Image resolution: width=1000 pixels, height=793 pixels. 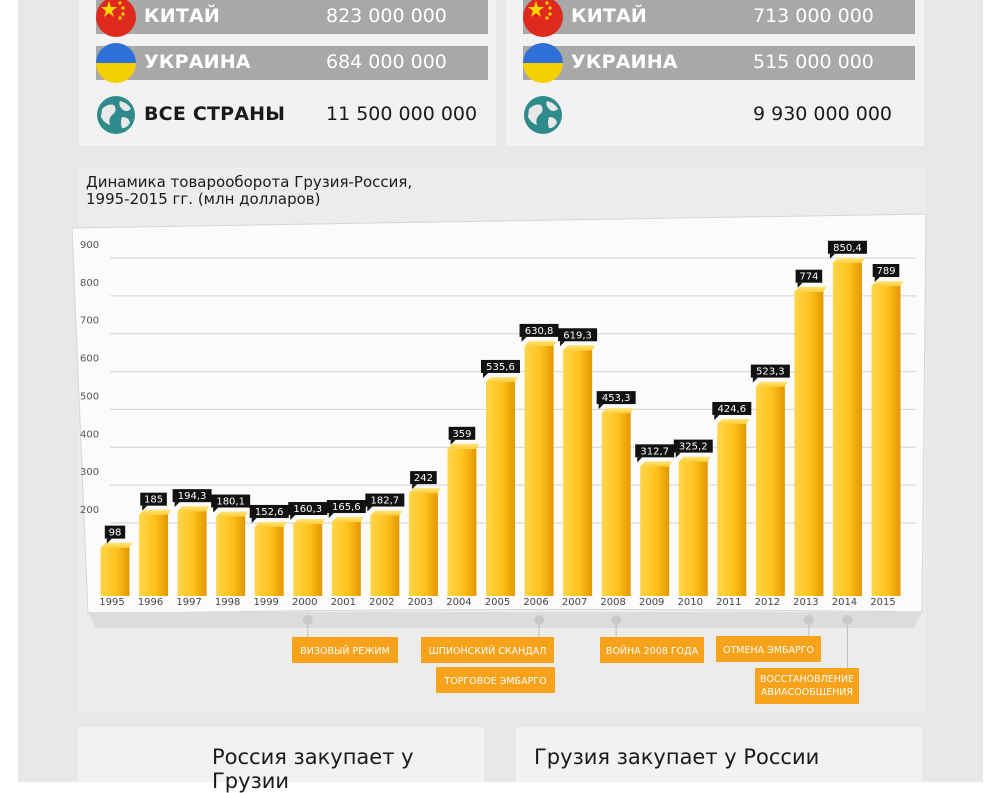 What do you see at coordinates (386, 62) in the screenshot?
I see `country-value: 684 000 000` at bounding box center [386, 62].